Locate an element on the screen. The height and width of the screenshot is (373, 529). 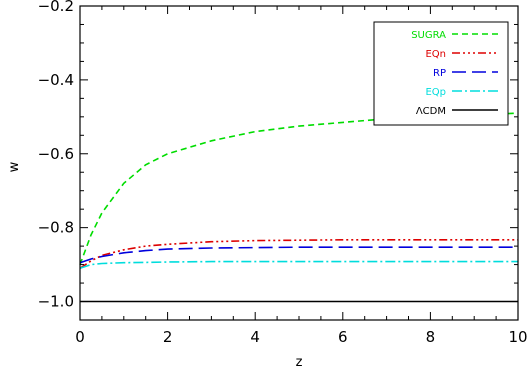
legend-label: ΛCDM is located at coordinates (431, 111).